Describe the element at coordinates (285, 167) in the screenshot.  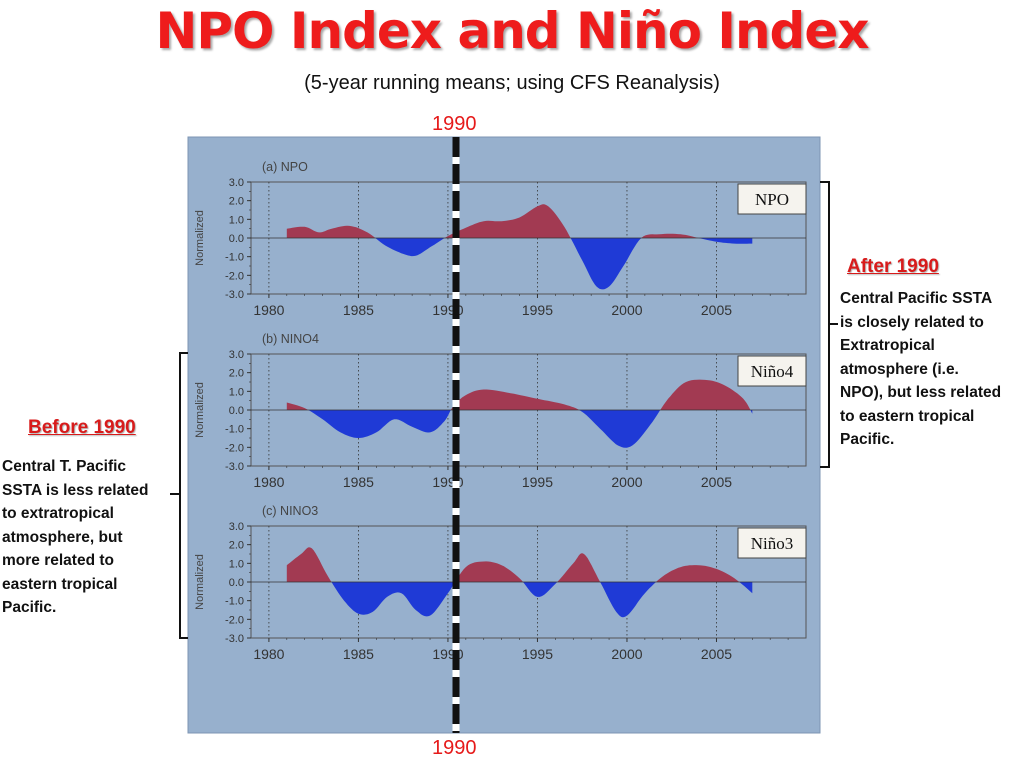
I see `panel-label: (a) NPO` at that location.